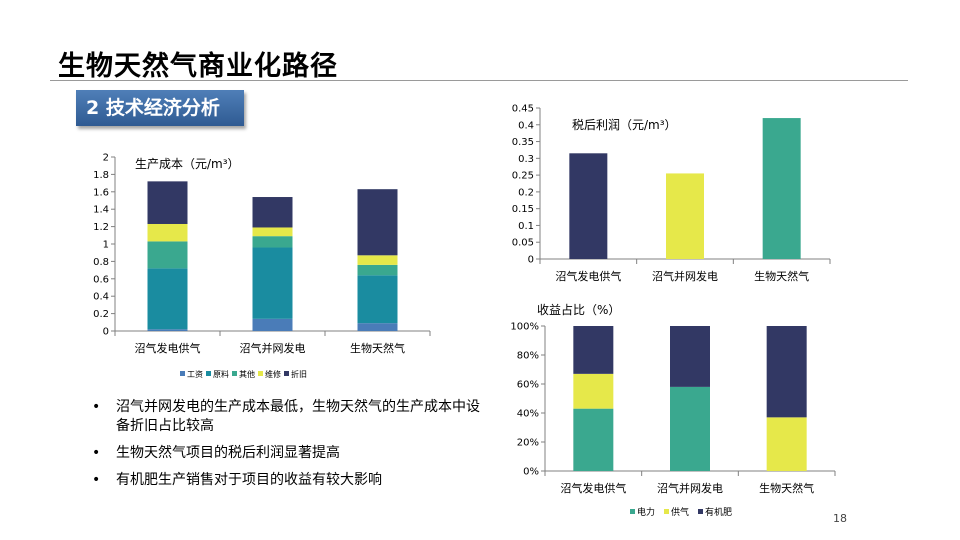 Image resolution: width=960 pixels, height=540 pixels. I want to click on y-tick-label: 1.8, so click(101, 175).